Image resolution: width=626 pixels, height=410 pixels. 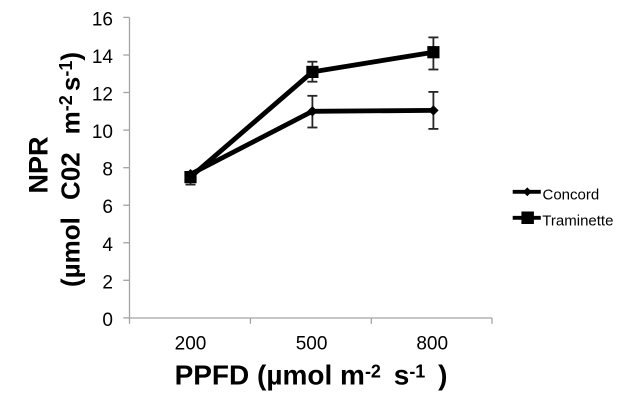 What do you see at coordinates (107, 207) in the screenshot?
I see `svg-text: 6` at bounding box center [107, 207].